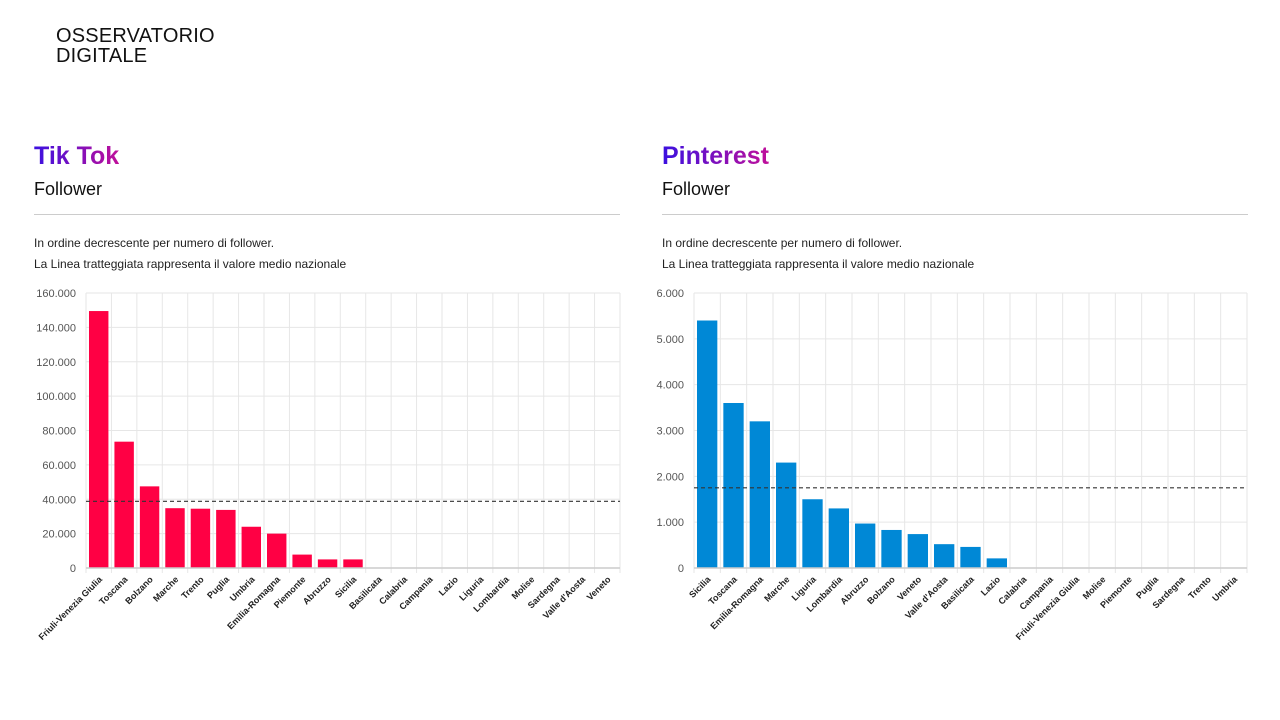 The image size is (1280, 720). I want to click on pinterest-ytick-label: 6.000, so click(670, 294).